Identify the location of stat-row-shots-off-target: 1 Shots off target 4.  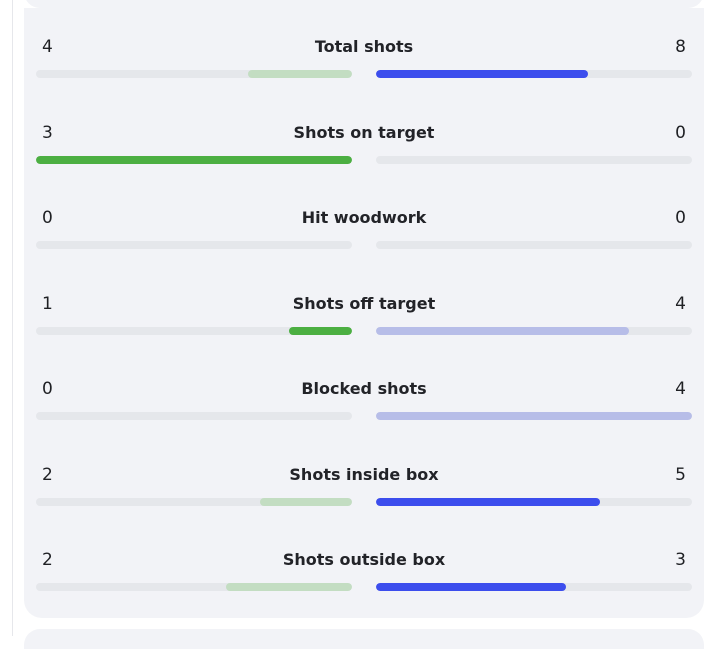
(364, 323).